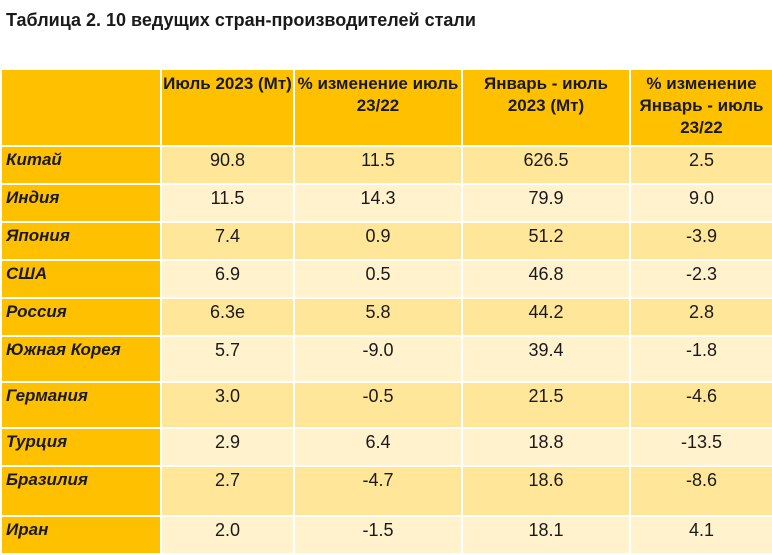 The width and height of the screenshot is (772, 555). Describe the element at coordinates (700, 405) in the screenshot. I see `value-cell: -4.6` at that location.